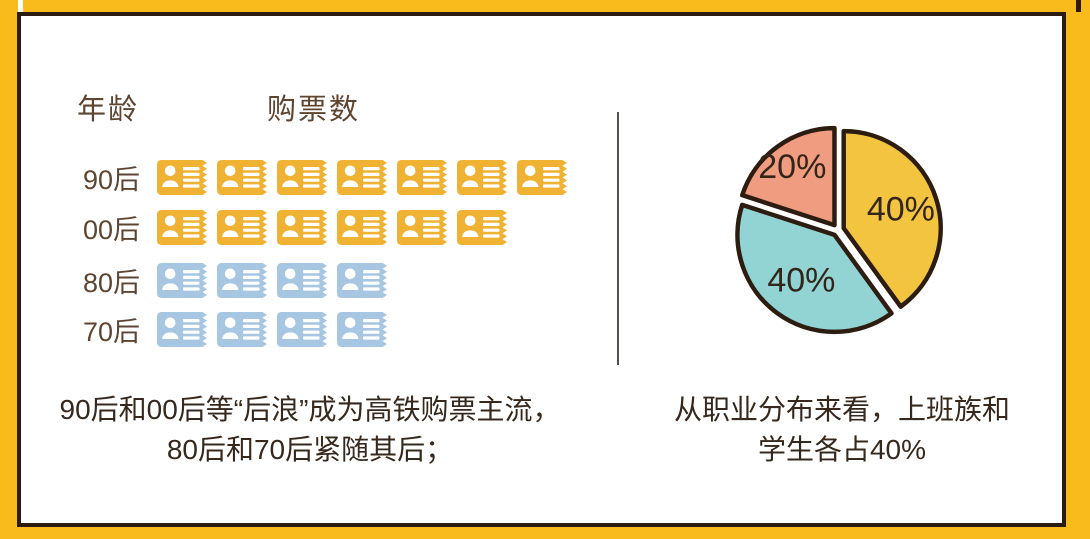  What do you see at coordinates (842, 449) in the screenshot?
I see `caption-right-line2: 学生各占40%` at bounding box center [842, 449].